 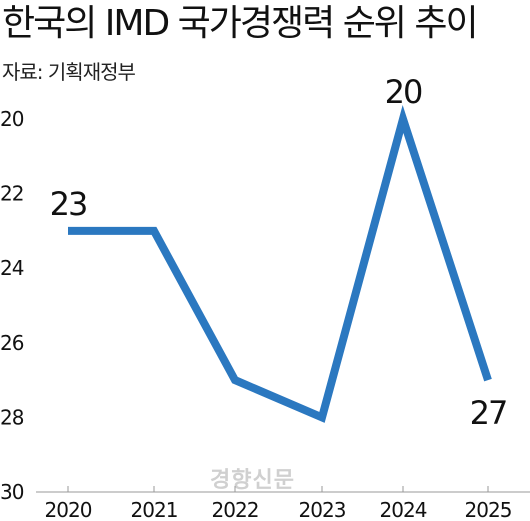 I want to click on y-tick-label: 20, so click(x=12, y=119).